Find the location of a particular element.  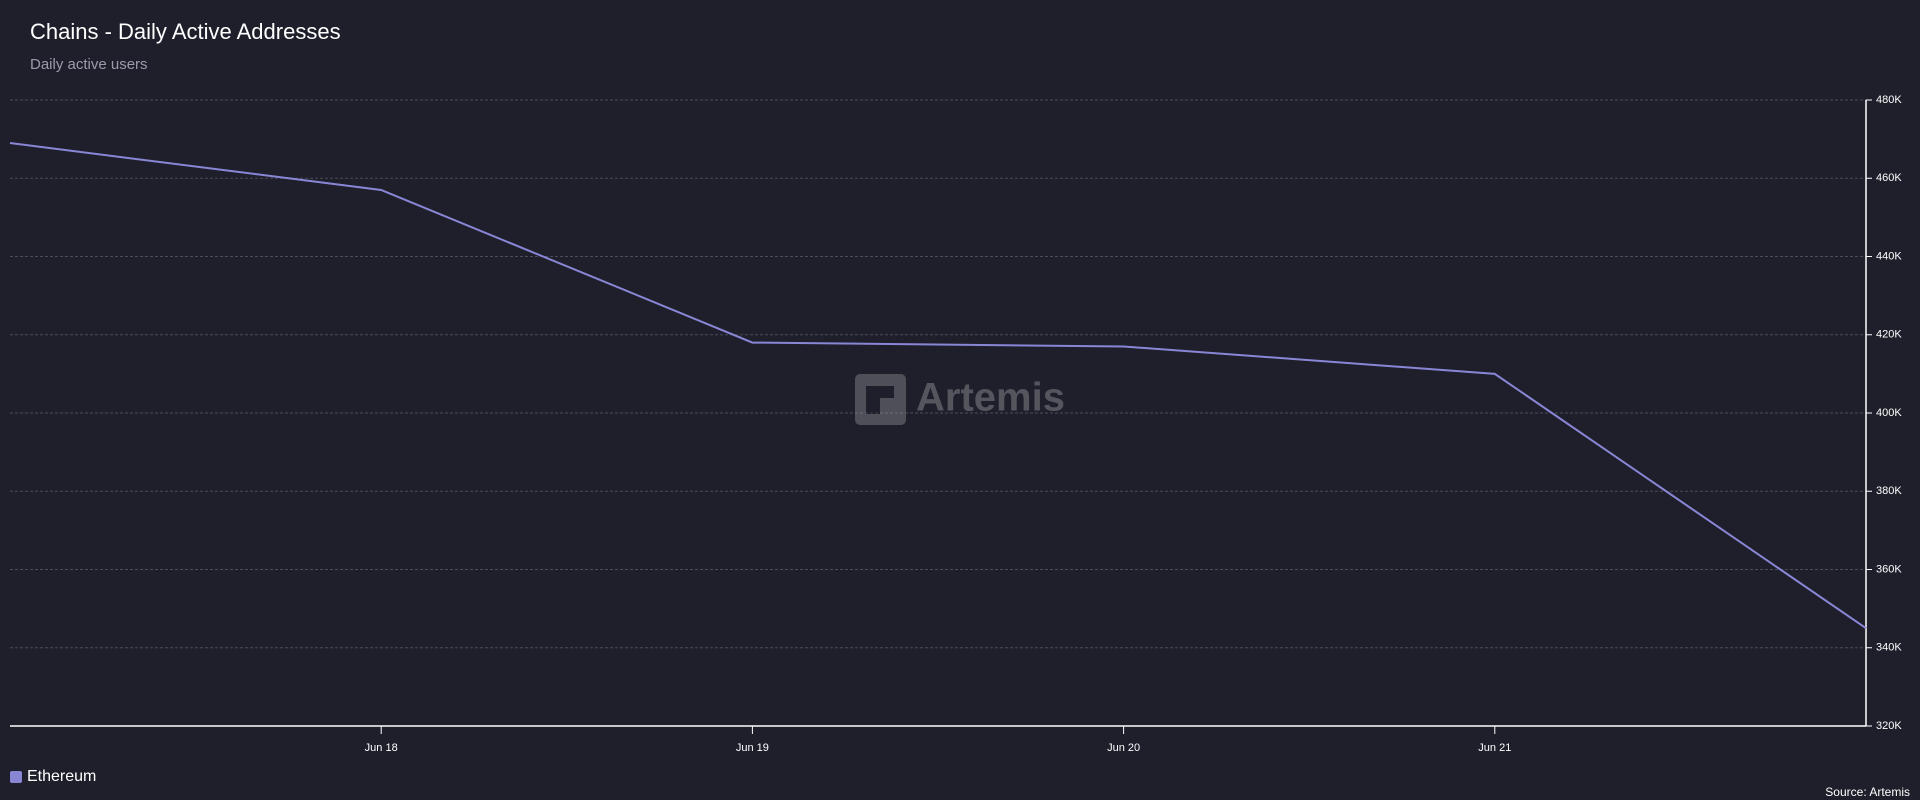

watermark-text: Artemis is located at coordinates (990, 398).